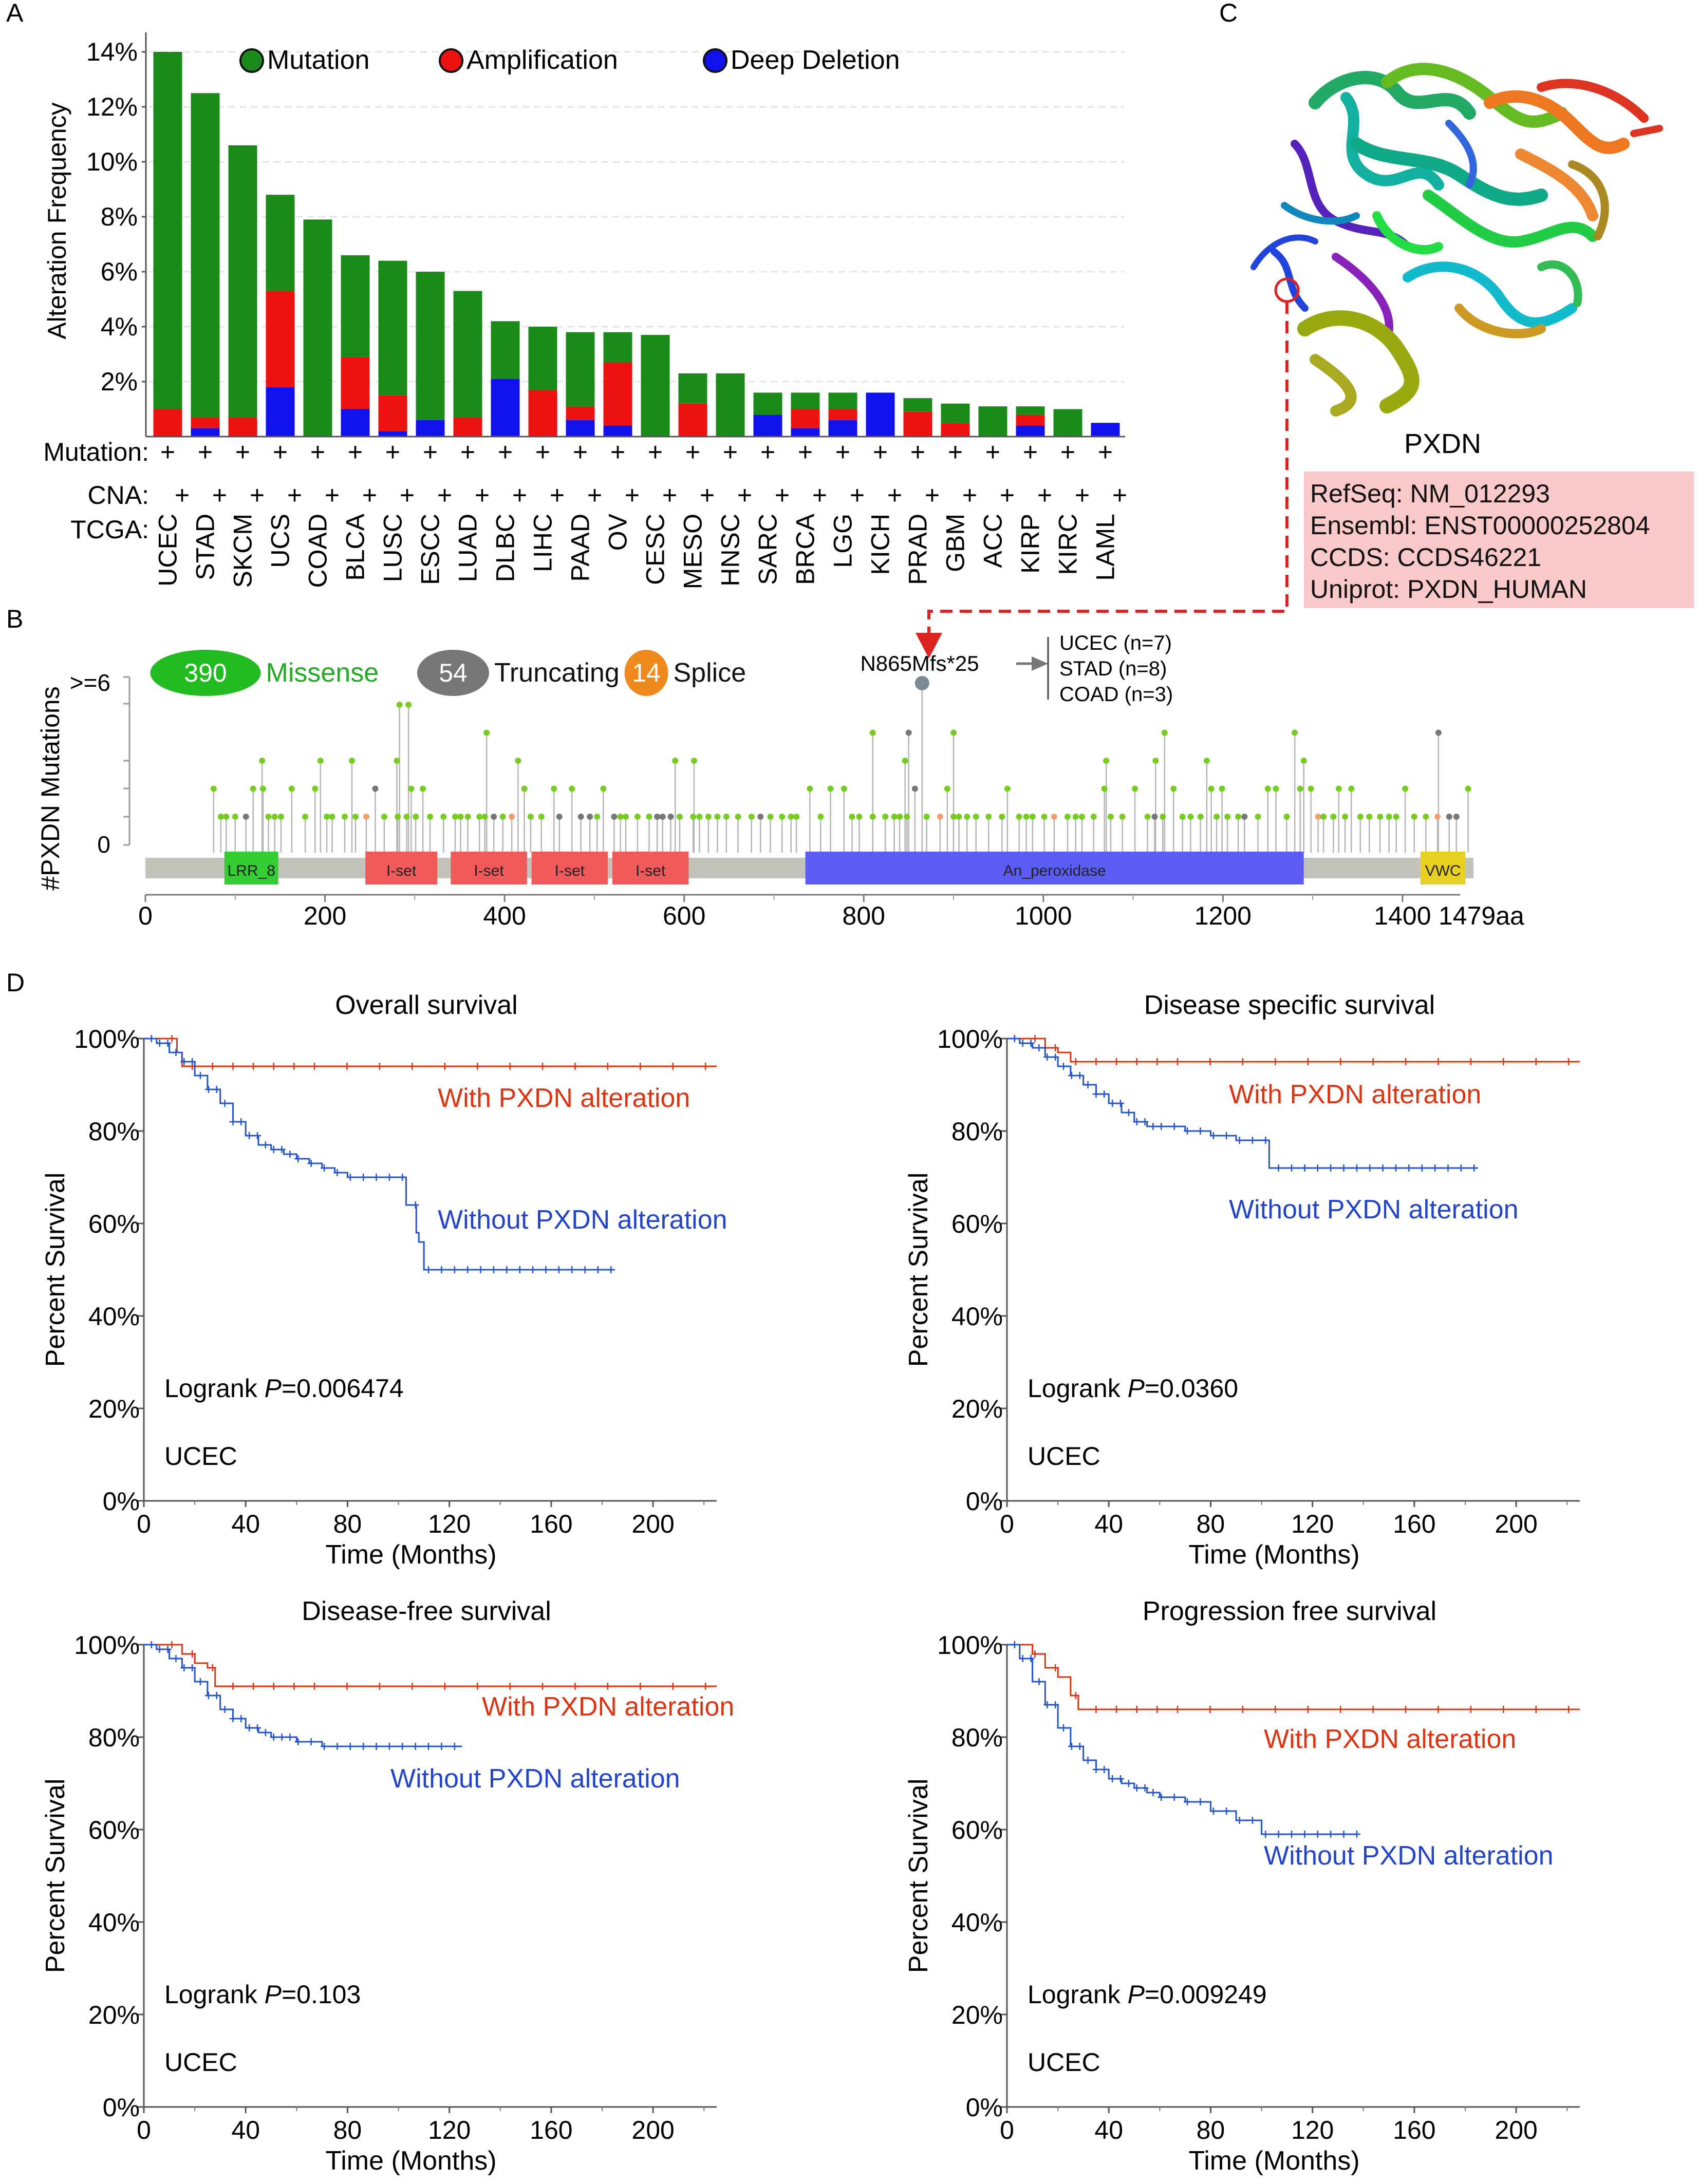 This screenshot has height=2184, width=1699. What do you see at coordinates (767, 404) in the screenshot?
I see `bar-sarc-mutation` at bounding box center [767, 404].